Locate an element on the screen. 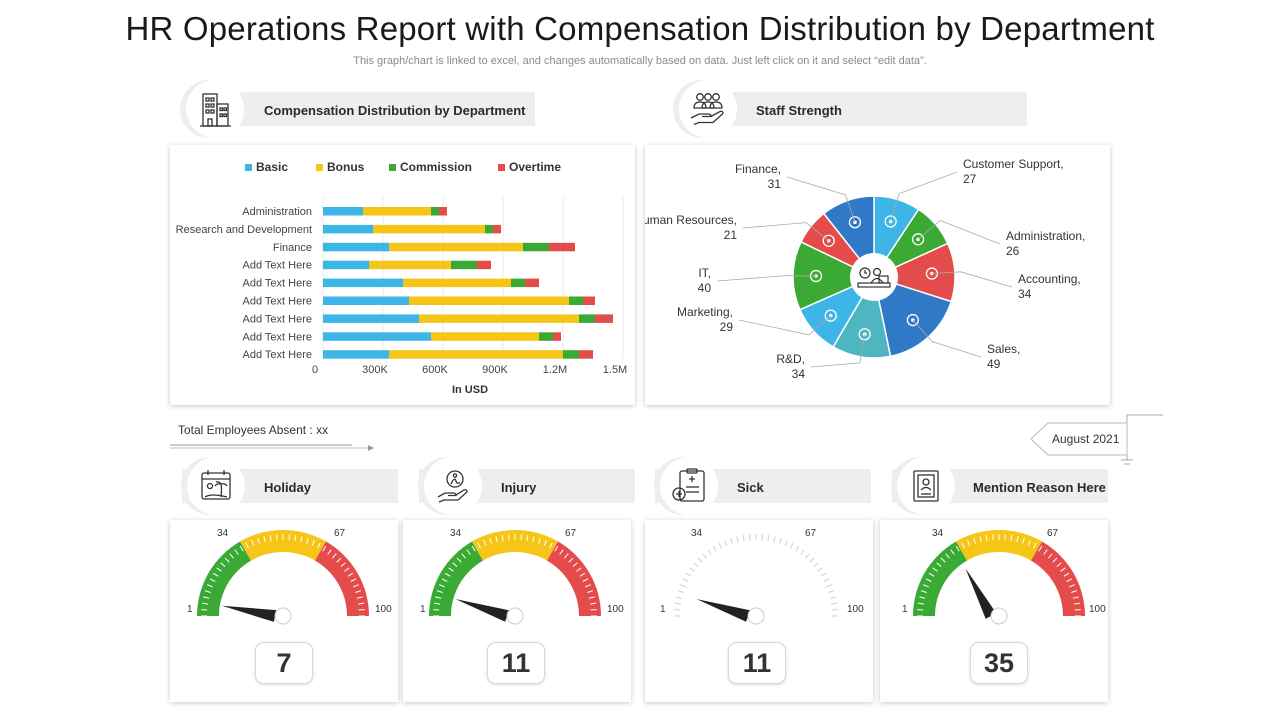  date-tag-label: August 2021 is located at coordinates (1086, 439).